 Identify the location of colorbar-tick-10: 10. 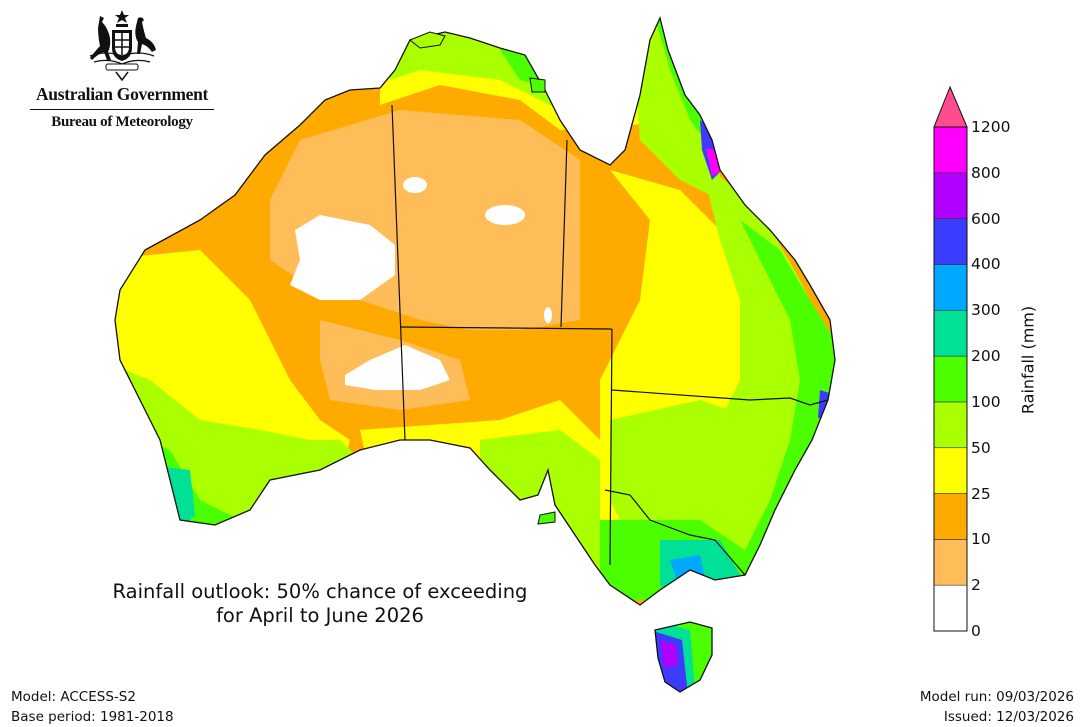
(981, 539).